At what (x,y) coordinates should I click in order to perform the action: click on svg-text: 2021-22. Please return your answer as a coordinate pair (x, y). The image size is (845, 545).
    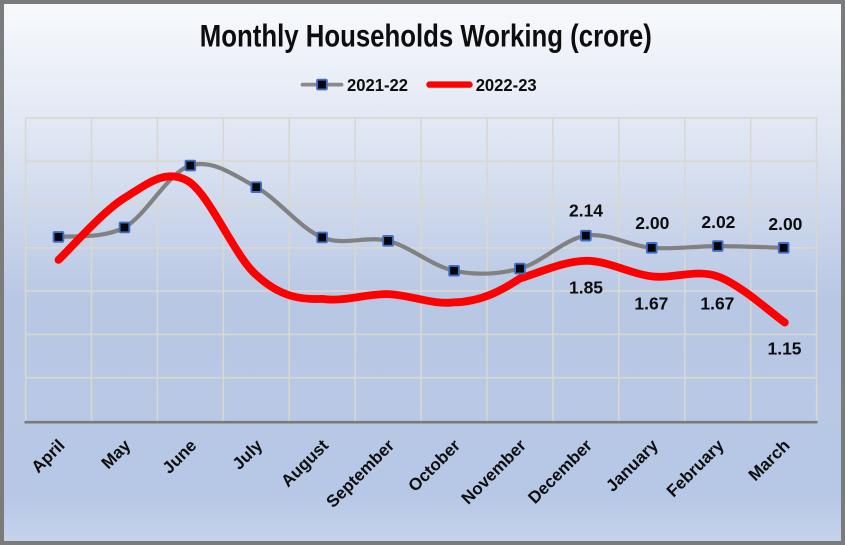
    Looking at the image, I should click on (377, 85).